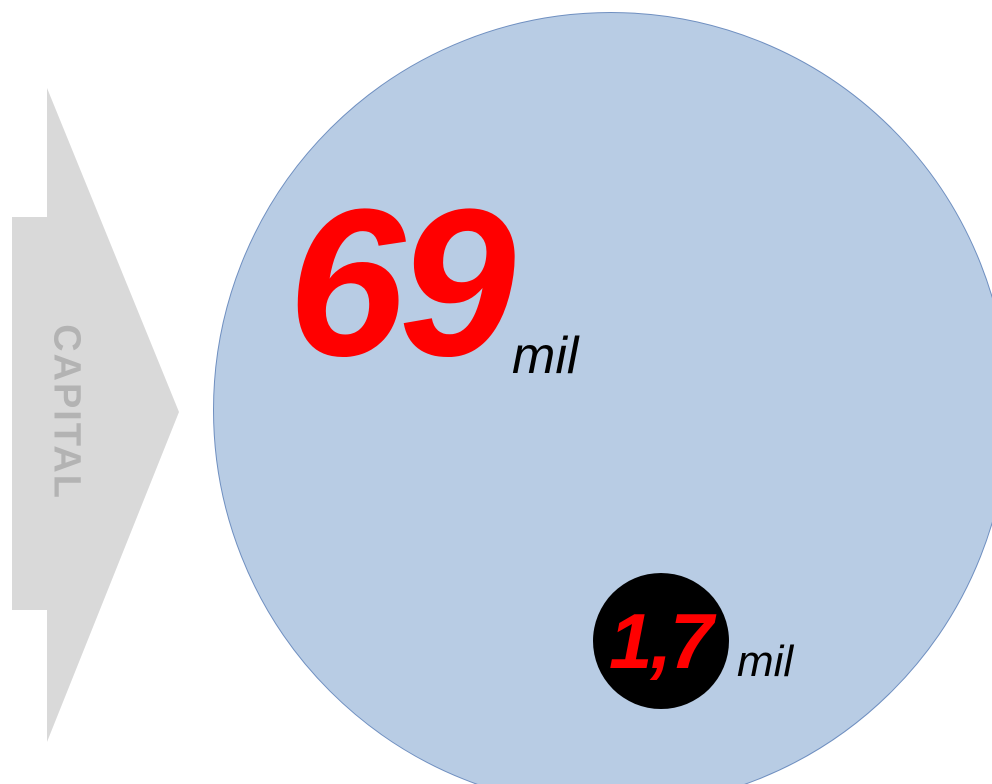 The height and width of the screenshot is (784, 992). What do you see at coordinates (66, 412) in the screenshot?
I see `arrow-label: CAPITAL` at bounding box center [66, 412].